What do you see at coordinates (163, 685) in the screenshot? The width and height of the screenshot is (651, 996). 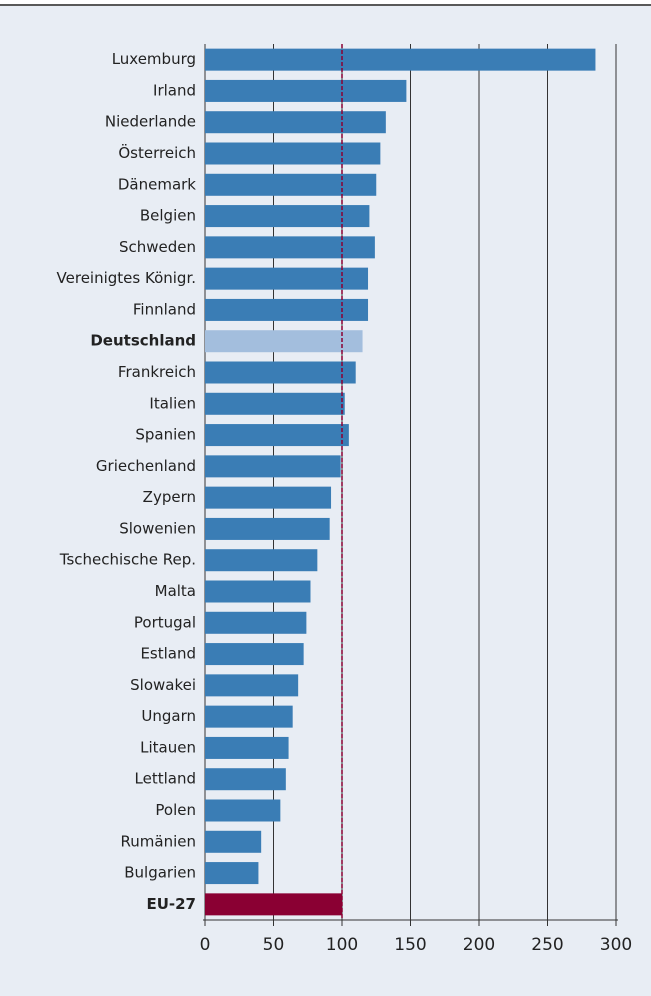 I see `y-tick-label: Slowakei` at bounding box center [163, 685].